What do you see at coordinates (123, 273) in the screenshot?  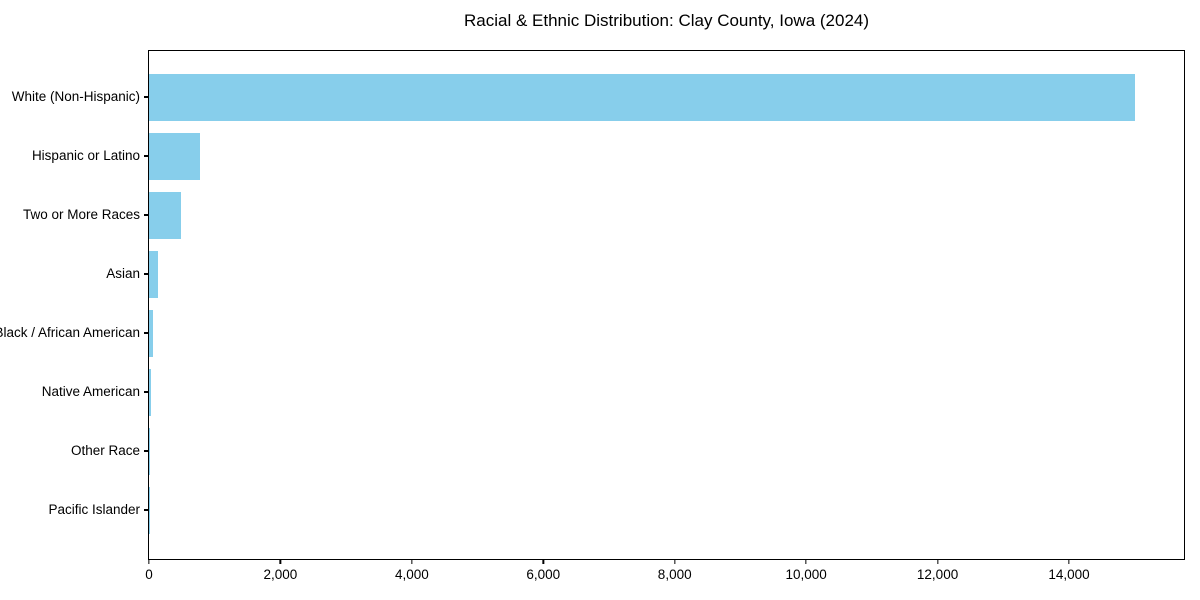 I see `y-axis-label-asian: Asian` at bounding box center [123, 273].